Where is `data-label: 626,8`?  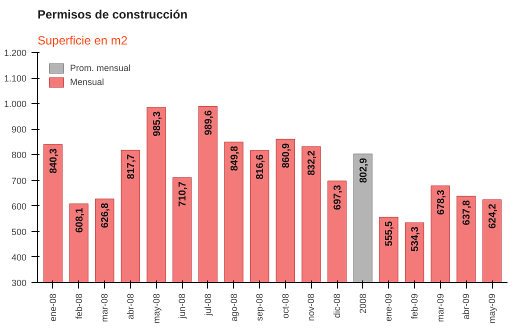 data-label: 626,8 is located at coordinates (106, 215).